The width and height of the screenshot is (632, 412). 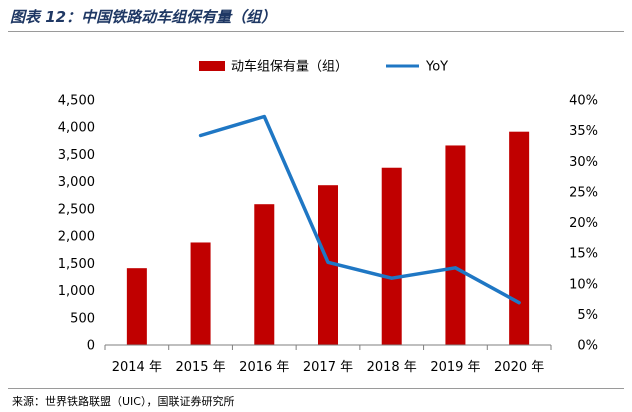 I want to click on title-divider, so click(x=316, y=31).